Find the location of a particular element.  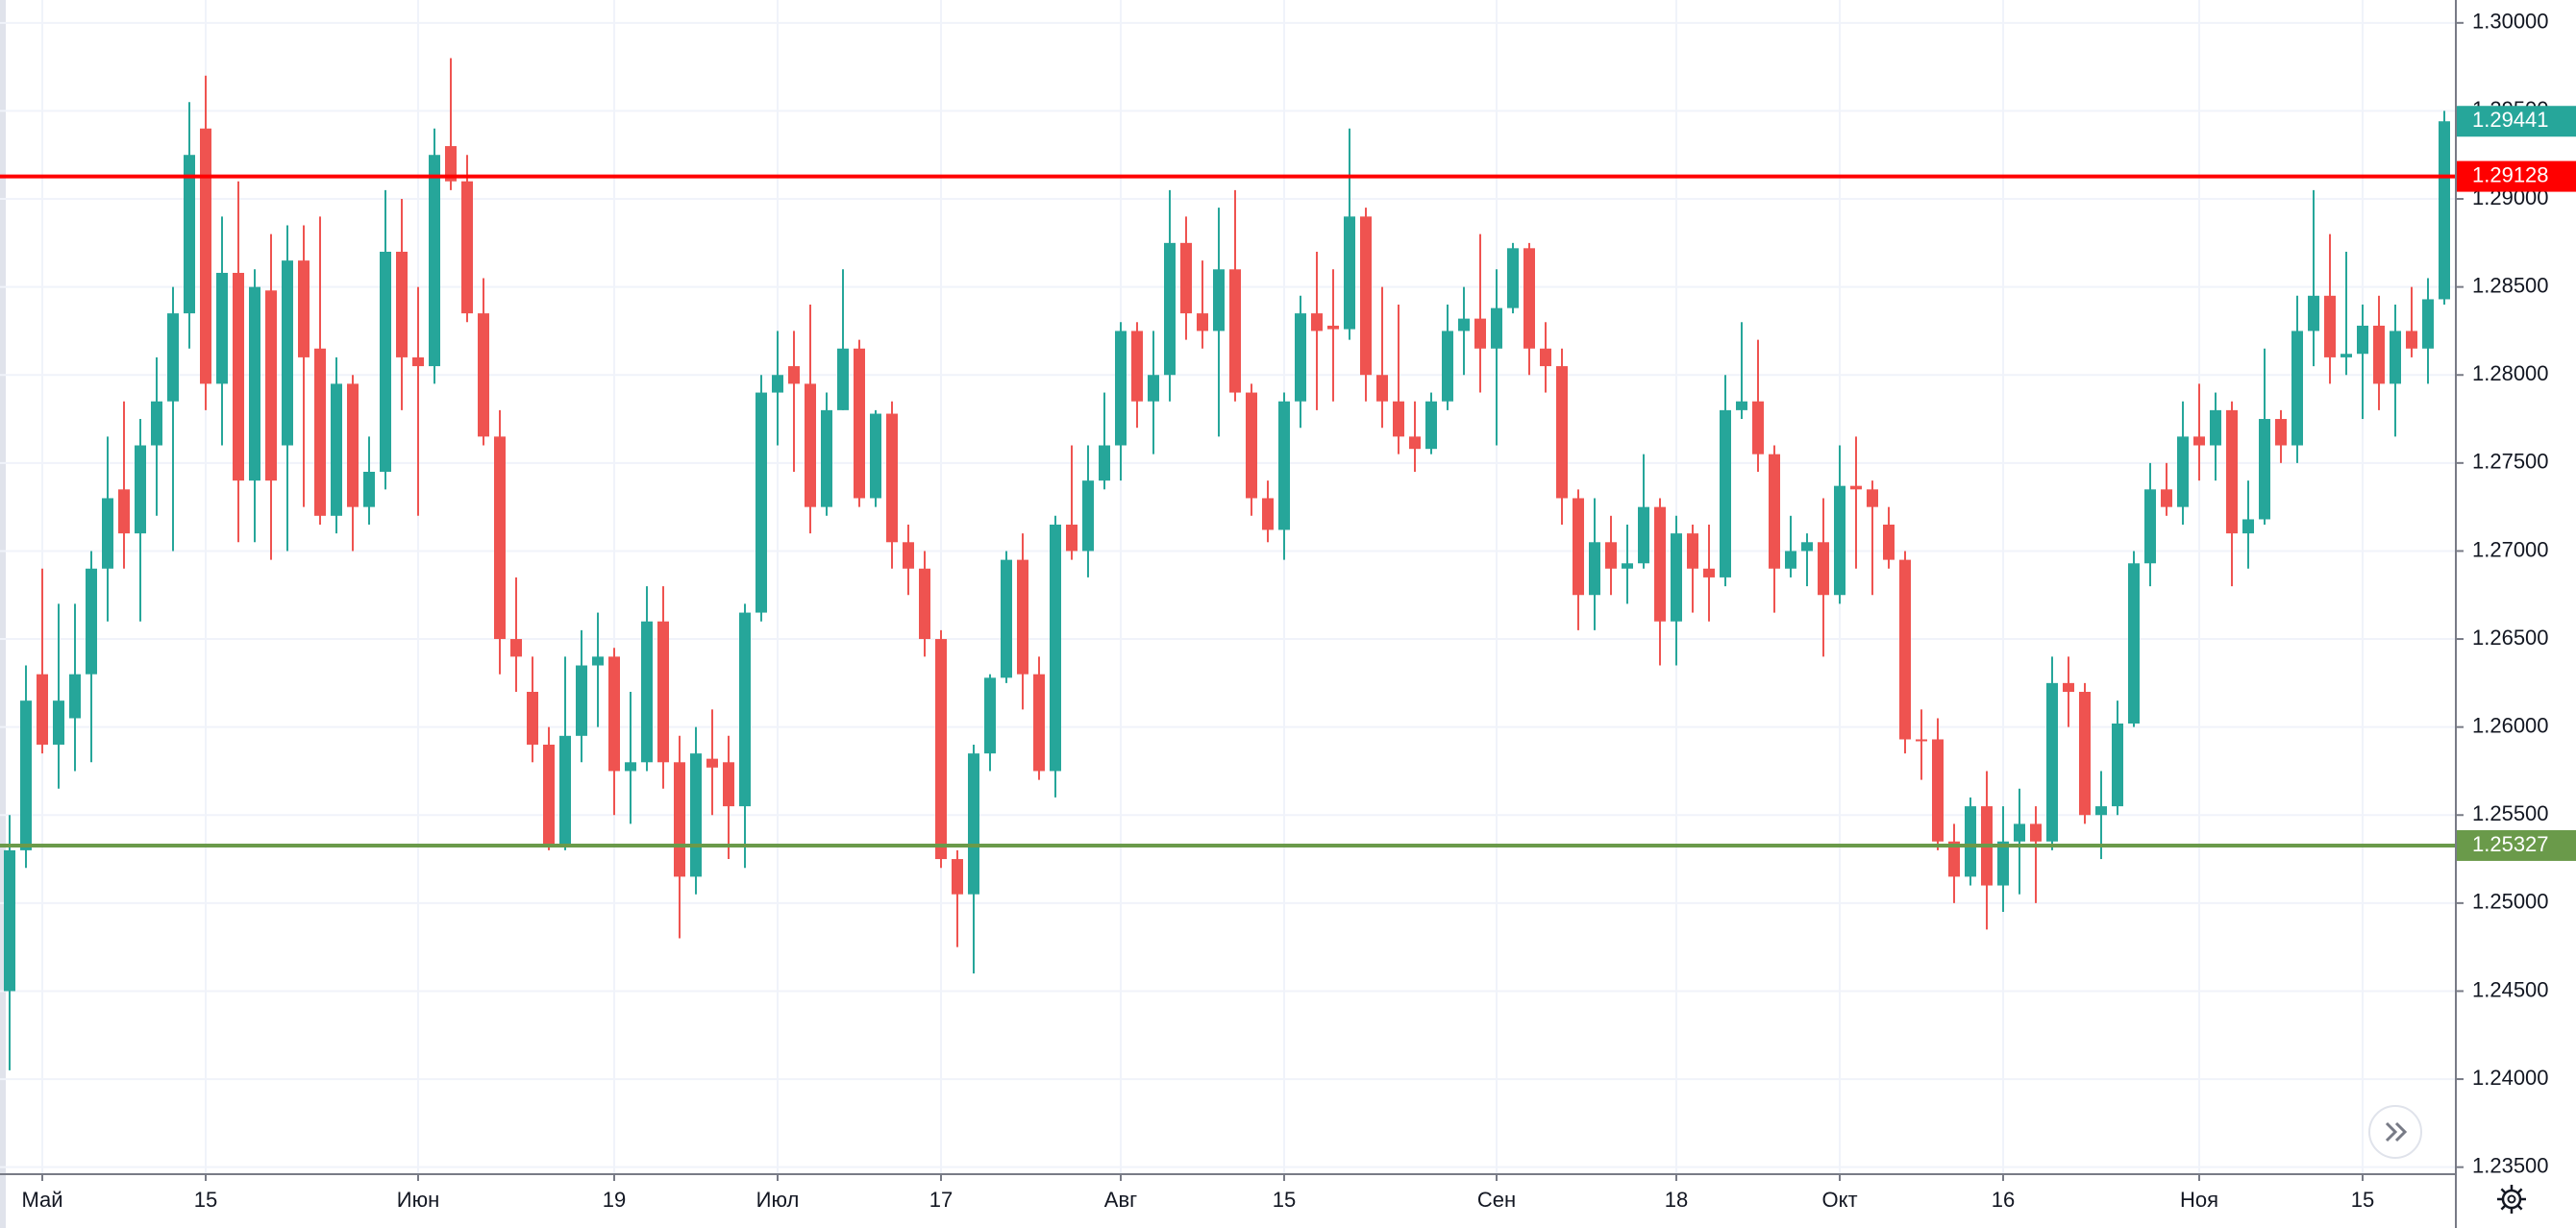

gear-teeth is located at coordinates (2511, 1199).